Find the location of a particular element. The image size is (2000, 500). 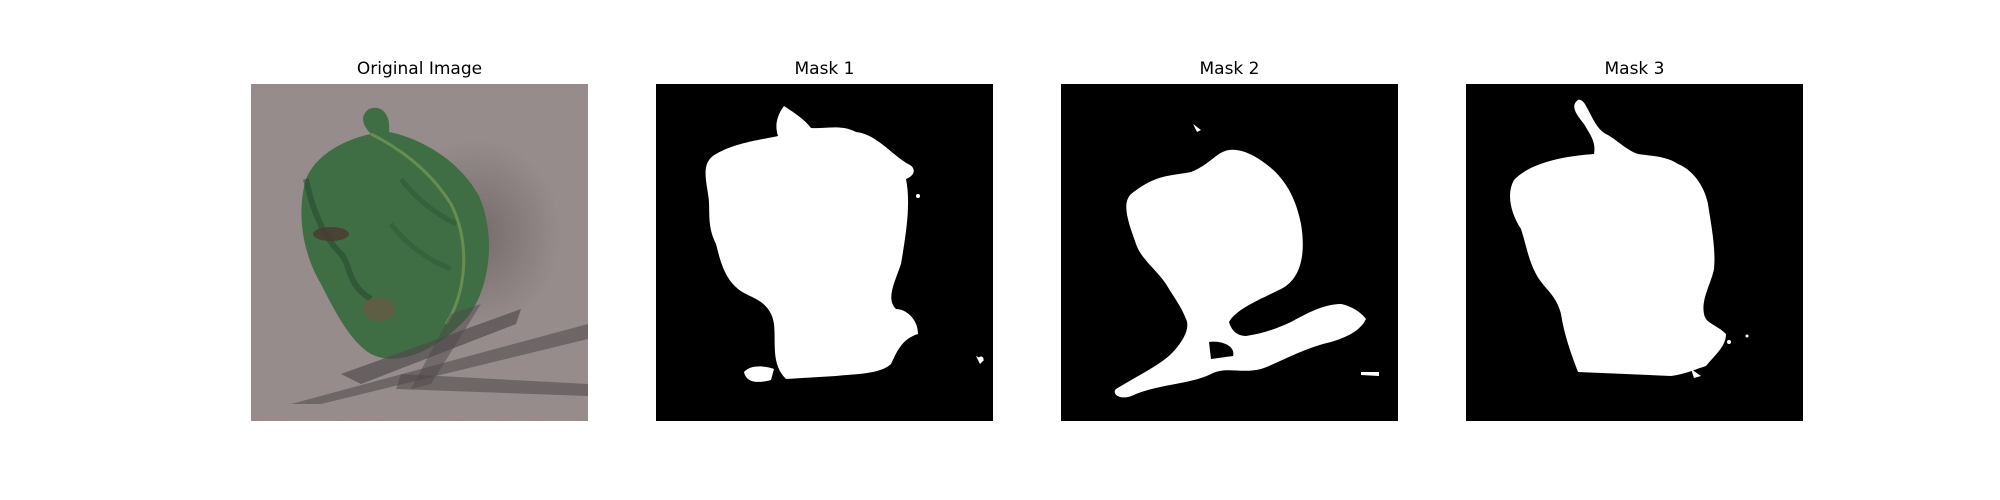

mask-3-image is located at coordinates (1634, 252).